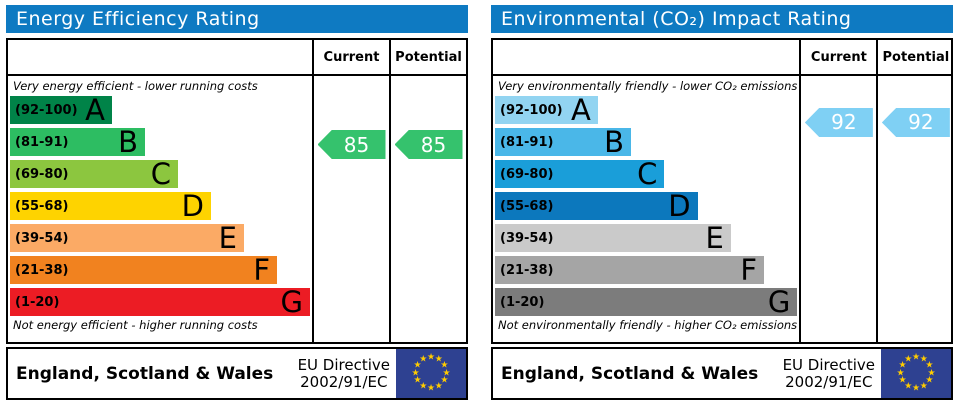 This screenshot has height=404, width=957. I want to click on potential-rating-arrow: 92, so click(915, 122).